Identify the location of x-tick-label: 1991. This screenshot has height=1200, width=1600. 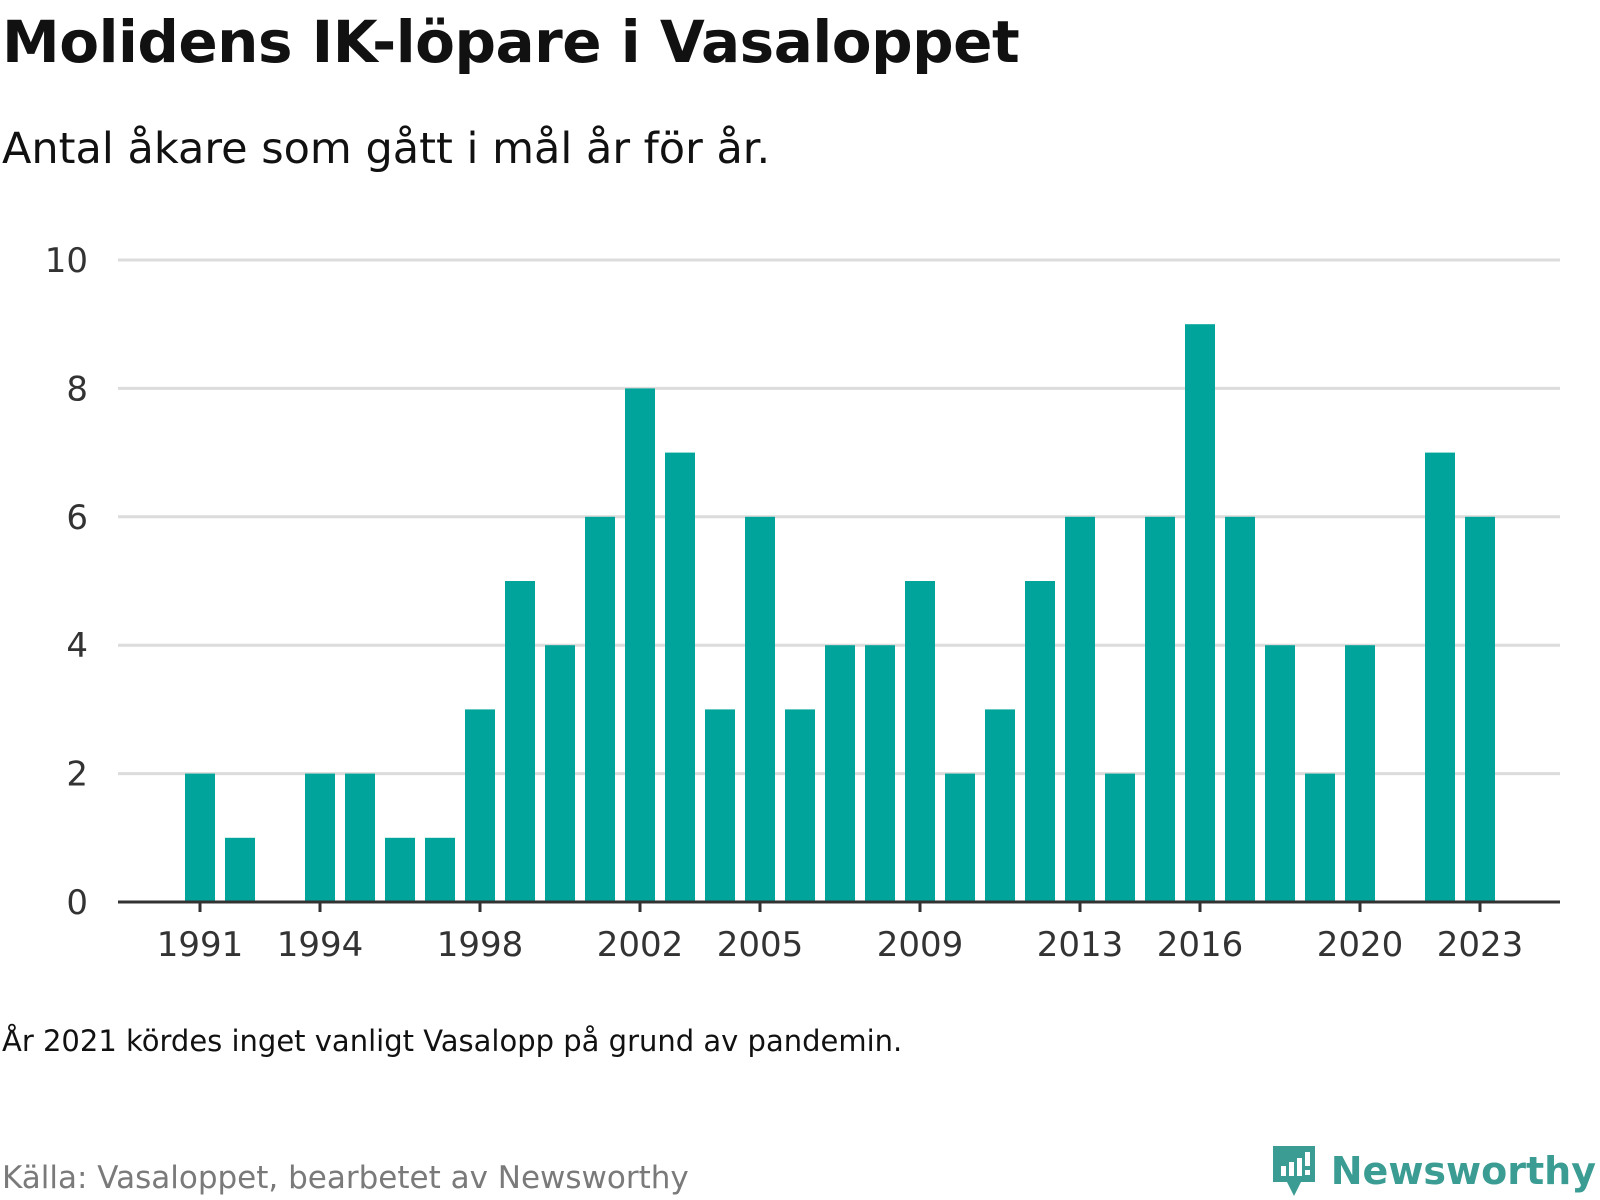
(200, 942).